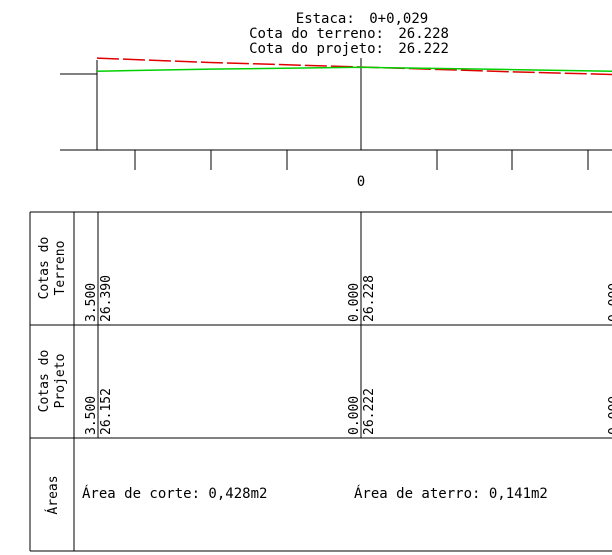 The height and width of the screenshot is (555, 612). I want to click on row-label-terrain: Cotas do Terreno, so click(52, 268).